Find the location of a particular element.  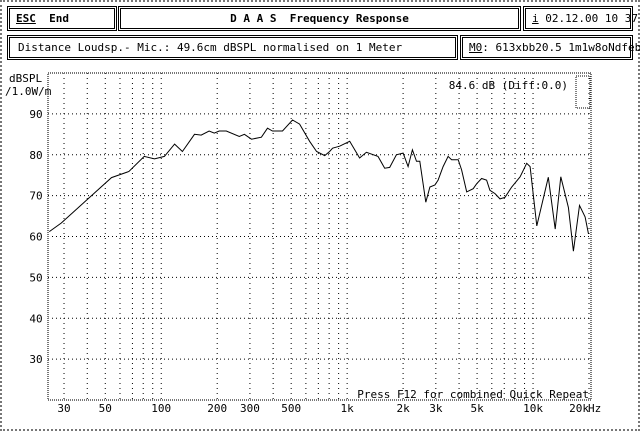

y-axis-unit: /1.0W/m is located at coordinates (28, 91).